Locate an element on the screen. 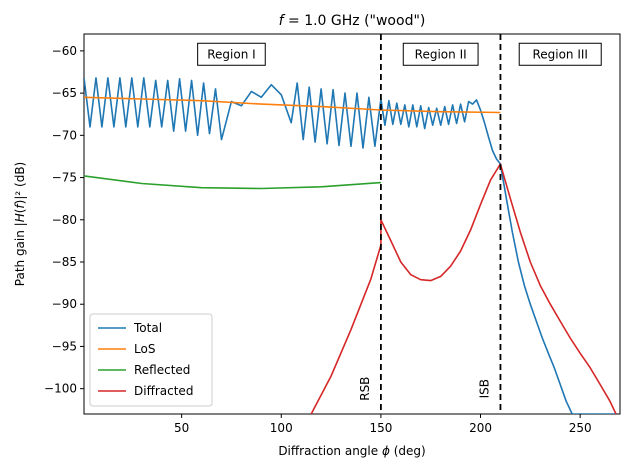  y-axis-ticks: −60 −65 −70 −75 −80 −85 −90 −95 −100 is located at coordinates (64, 220).